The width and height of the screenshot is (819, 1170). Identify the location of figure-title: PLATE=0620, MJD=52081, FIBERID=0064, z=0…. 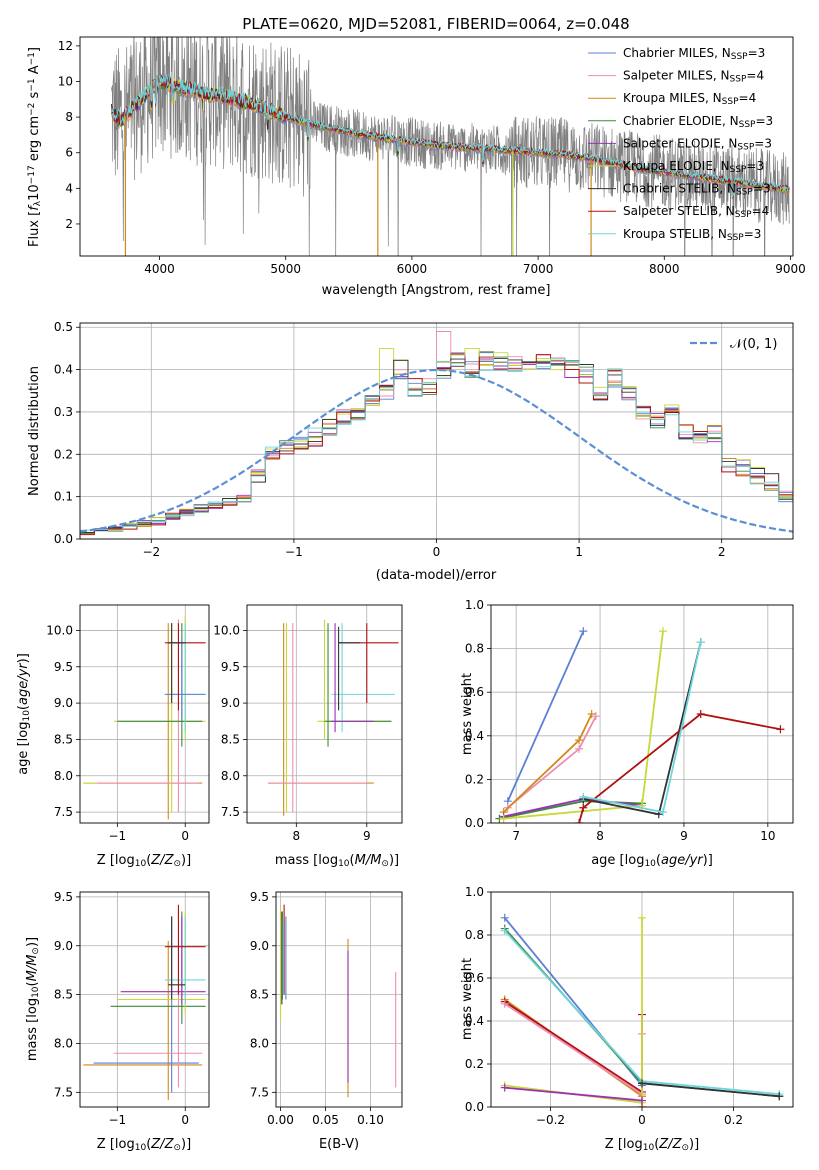
(435, 24).